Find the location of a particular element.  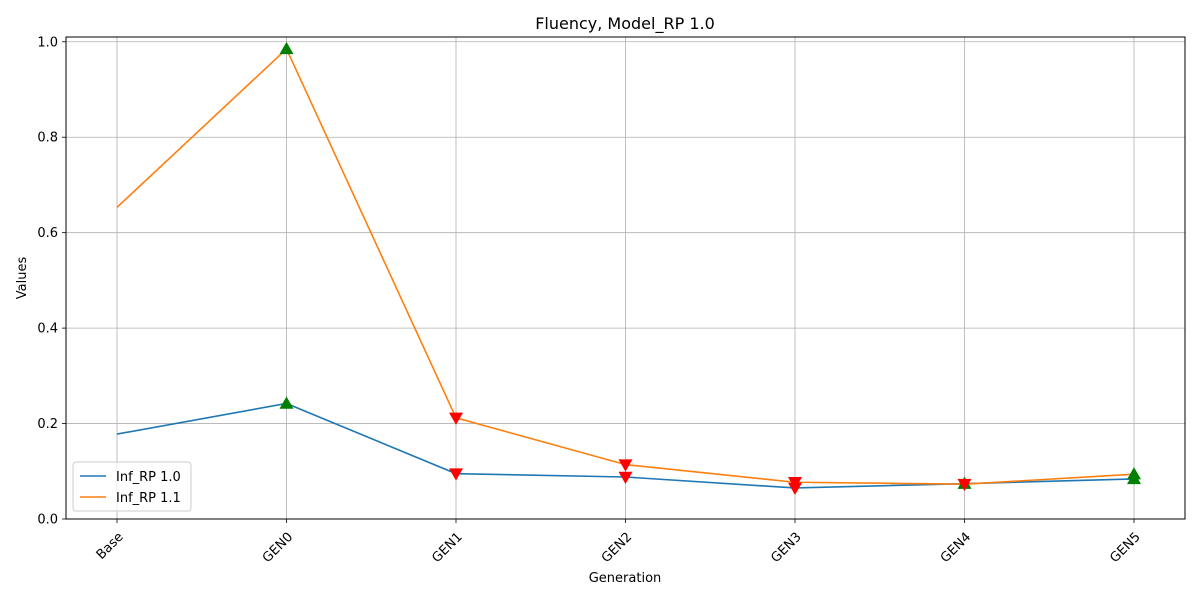

legend-box is located at coordinates (132, 486).